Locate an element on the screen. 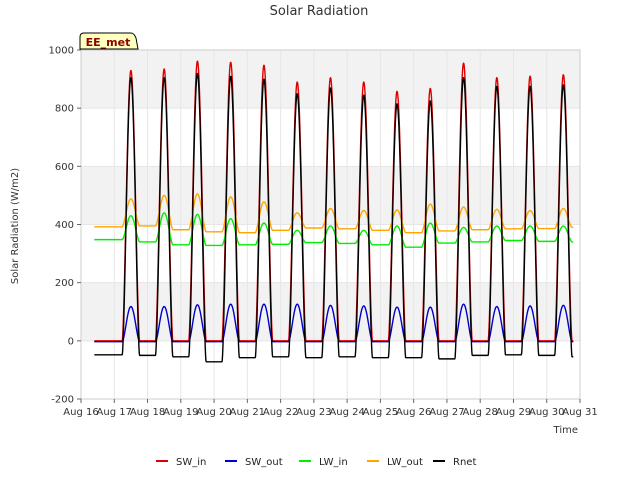 This screenshot has width=640, height=480. series-line-lw-in is located at coordinates (333, 230).